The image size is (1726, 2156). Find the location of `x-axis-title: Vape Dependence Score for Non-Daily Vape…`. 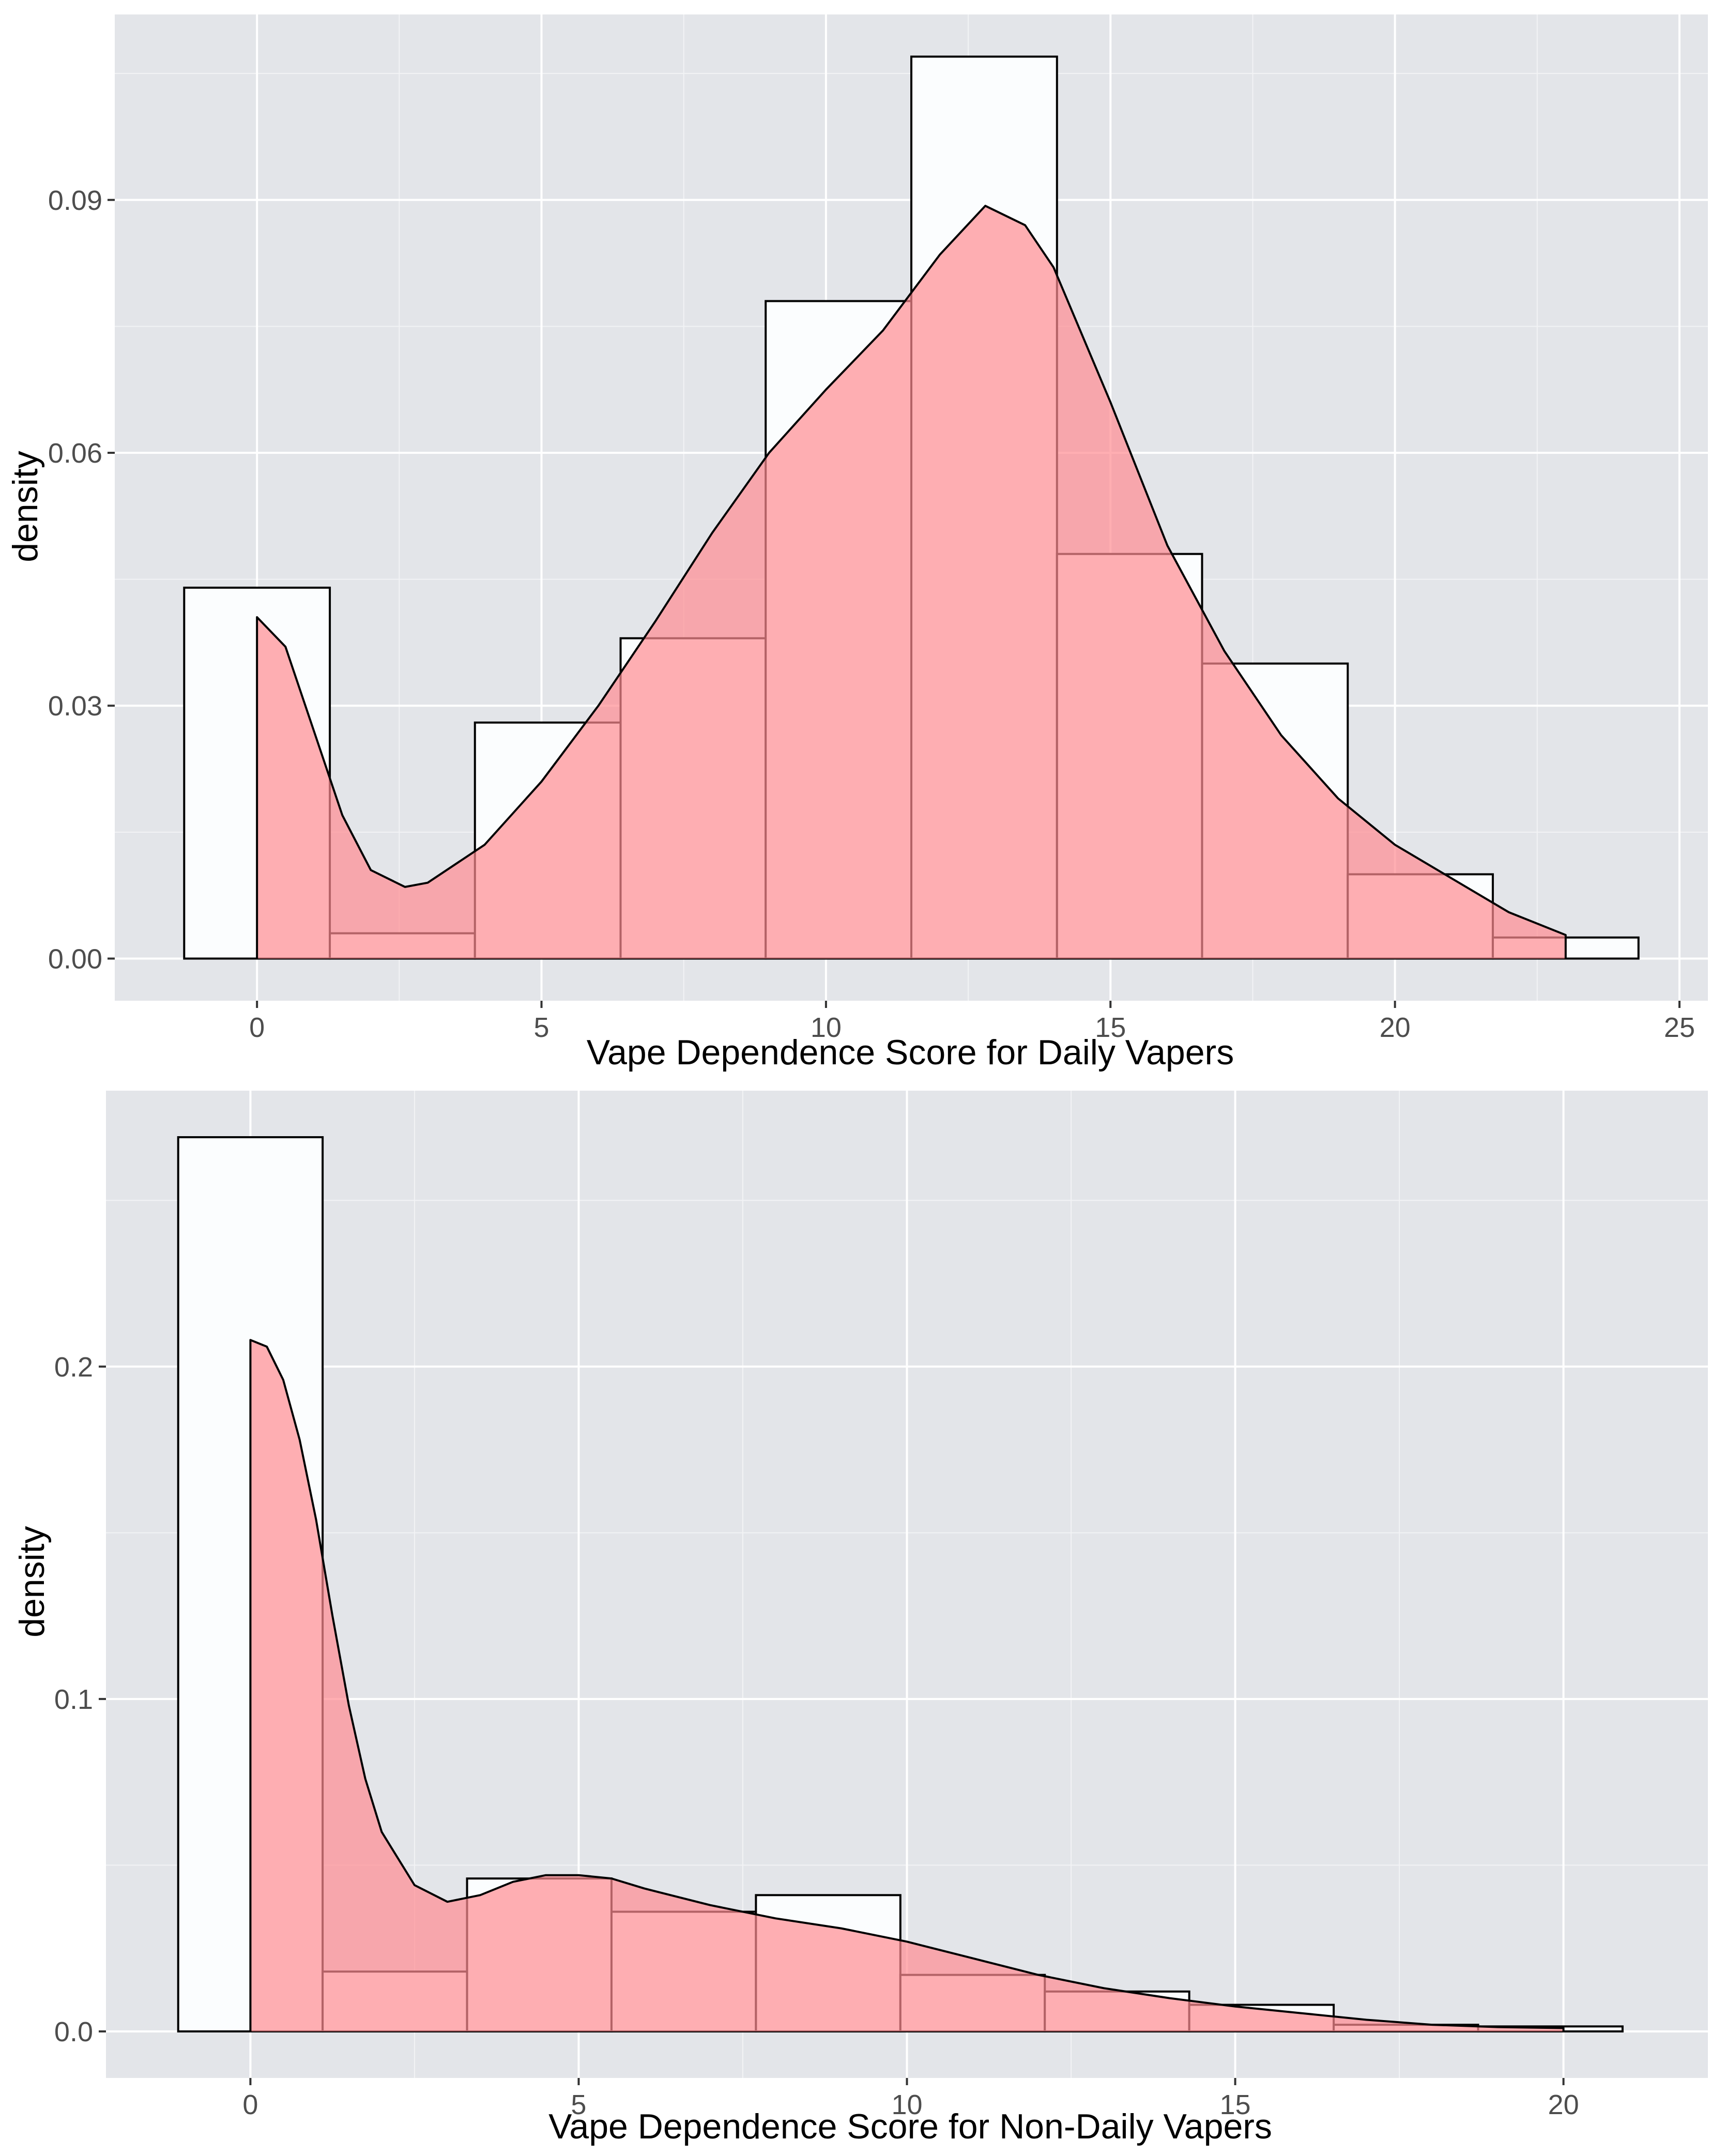

x-axis-title: Vape Dependence Score for Non-Daily Vape… is located at coordinates (910, 2127).